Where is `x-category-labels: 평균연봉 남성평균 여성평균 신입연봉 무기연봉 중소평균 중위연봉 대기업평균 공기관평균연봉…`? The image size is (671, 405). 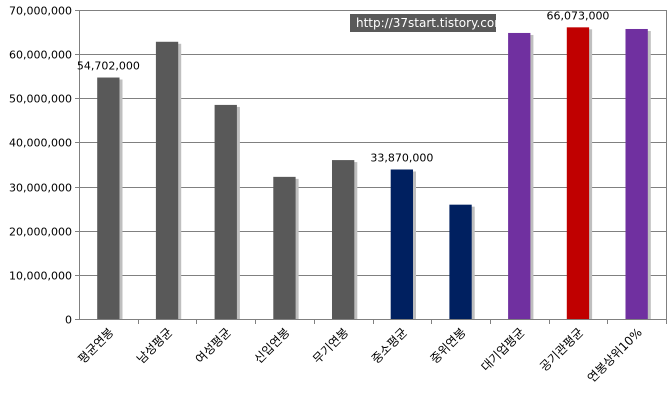 x-category-labels: 평균연봉 남성평균 여성평균 신입연봉 무기연봉 중소평균 중위연봉 대기업평균 공기관평균연봉… is located at coordinates (359, 355).